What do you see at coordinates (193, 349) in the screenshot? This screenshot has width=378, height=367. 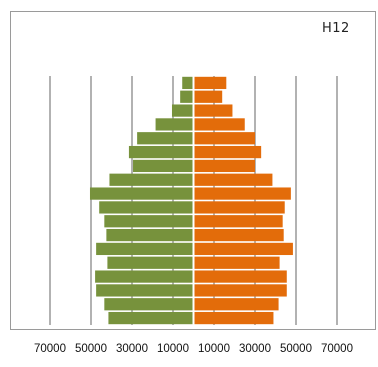 I see `tick-labels: 70000 50000 30000 10000 10000 30000 50000 70000` at bounding box center [193, 349].